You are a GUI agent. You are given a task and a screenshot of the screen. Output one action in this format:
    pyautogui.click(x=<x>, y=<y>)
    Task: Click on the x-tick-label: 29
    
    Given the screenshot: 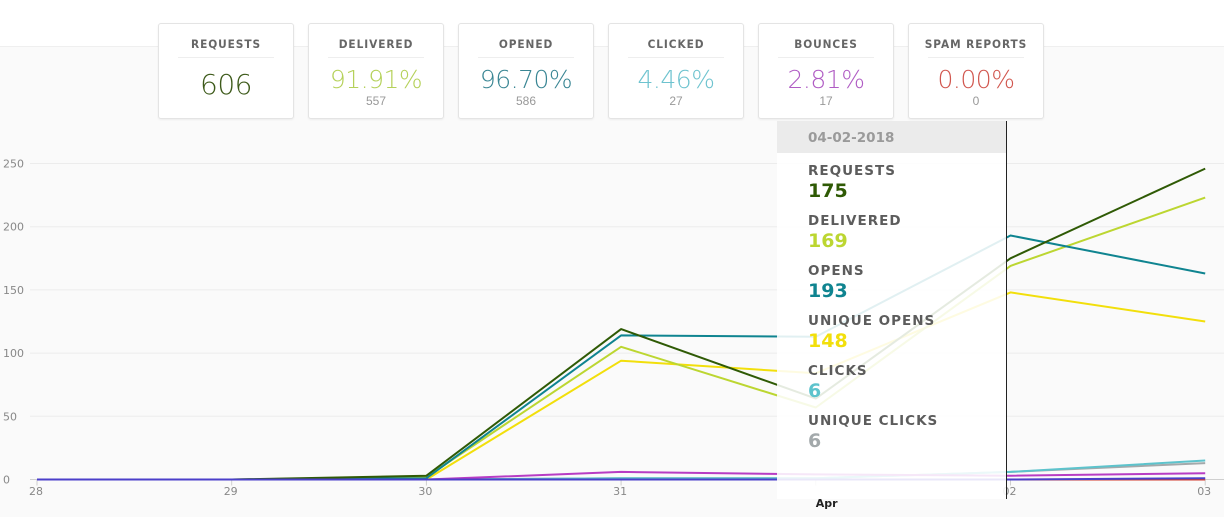 What is the action you would take?
    pyautogui.click(x=231, y=491)
    